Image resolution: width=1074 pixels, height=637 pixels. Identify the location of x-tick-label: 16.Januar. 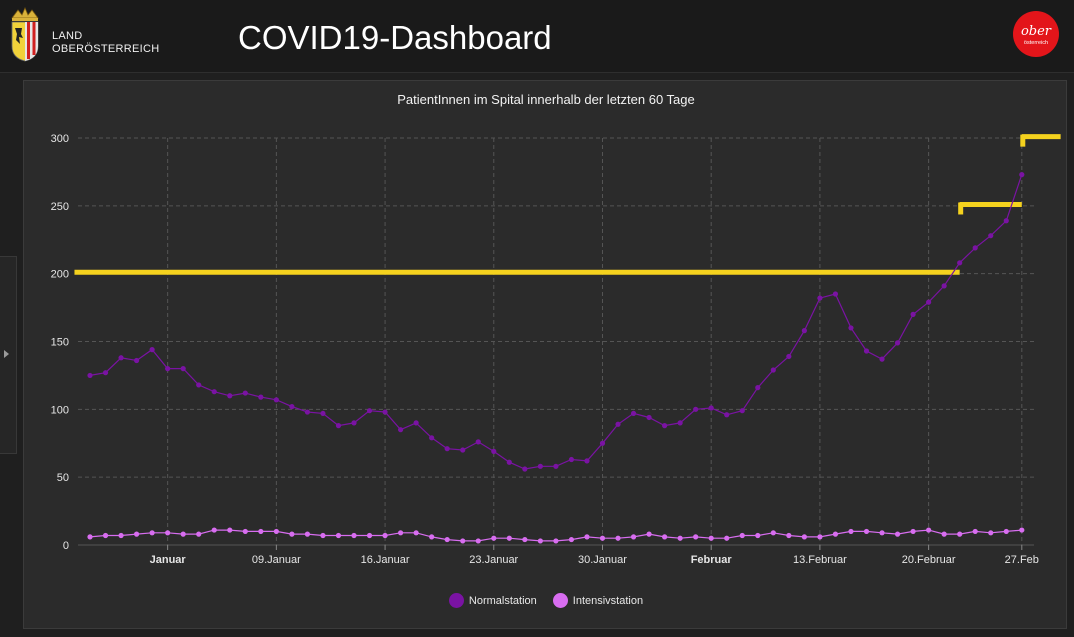
(385, 560).